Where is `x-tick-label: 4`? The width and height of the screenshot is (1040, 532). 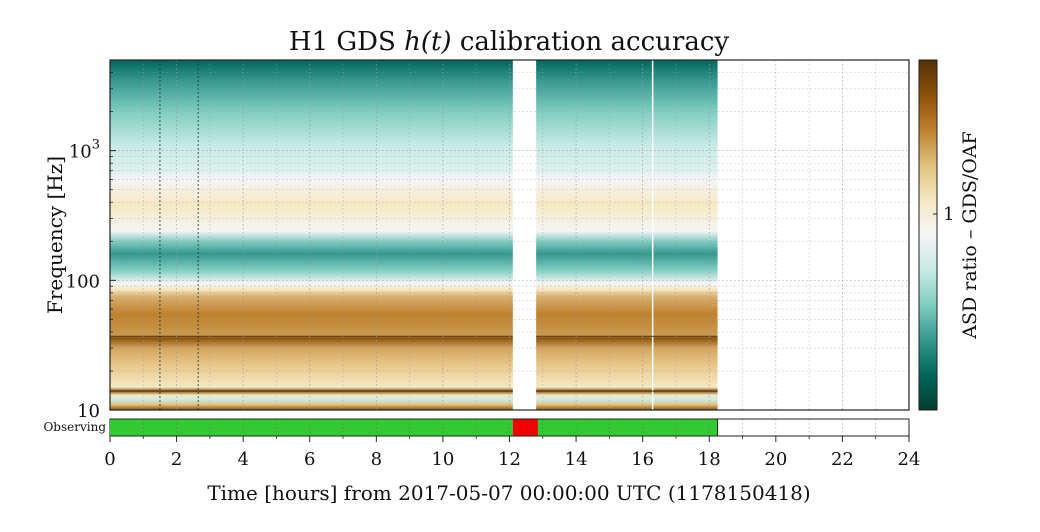 x-tick-label: 4 is located at coordinates (242, 459).